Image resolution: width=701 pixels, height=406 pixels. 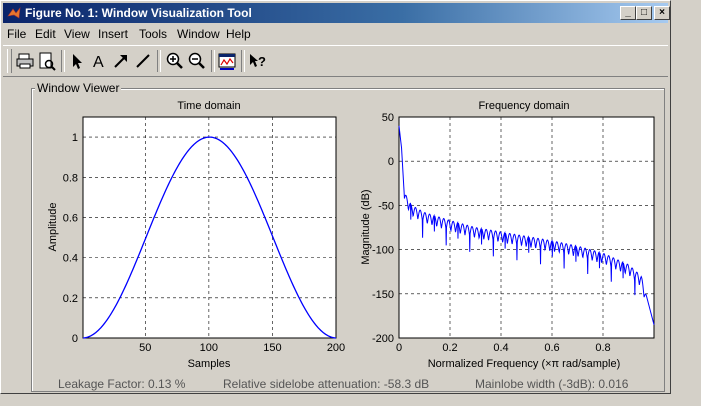 What do you see at coordinates (70, 259) in the screenshot?
I see `y-tick-label: 0.4` at bounding box center [70, 259].